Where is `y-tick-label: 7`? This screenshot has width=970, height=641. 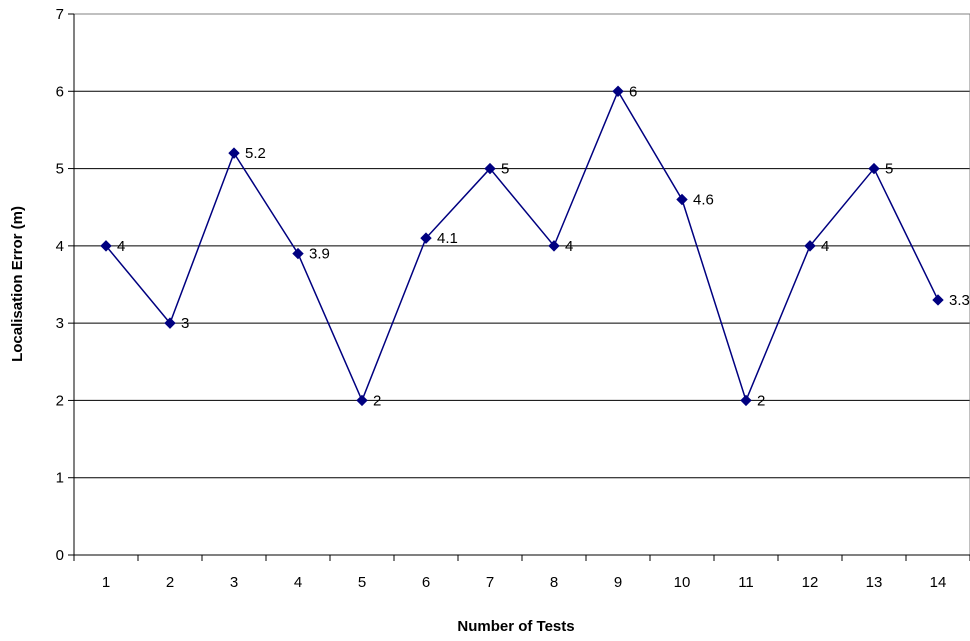 y-tick-label: 7 is located at coordinates (60, 14).